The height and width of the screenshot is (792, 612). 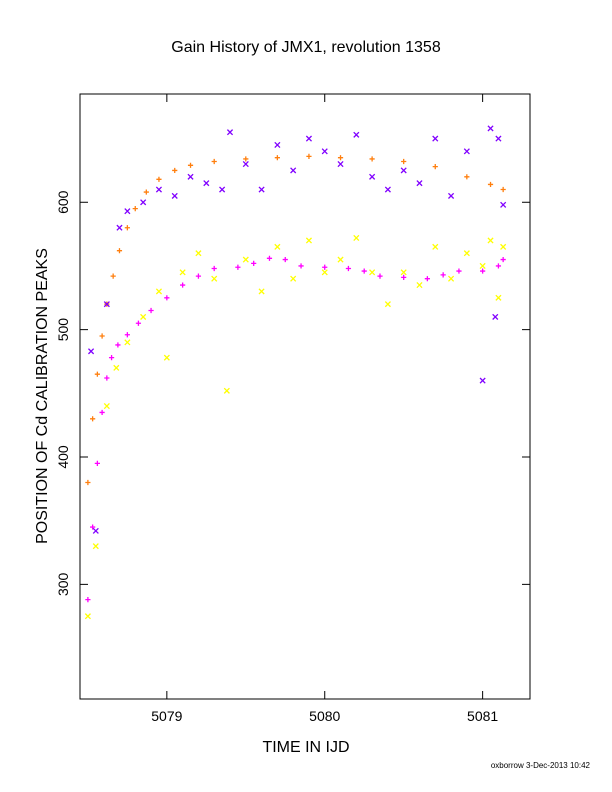 What do you see at coordinates (63, 330) in the screenshot?
I see `y-tick-label: 500` at bounding box center [63, 330].